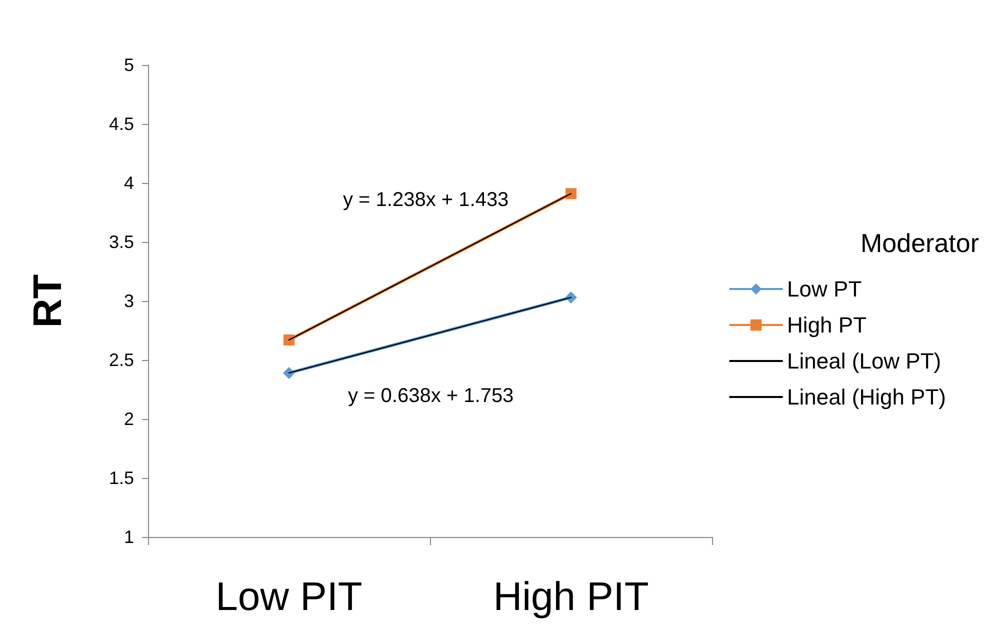 The image size is (999, 635). Describe the element at coordinates (866, 397) in the screenshot. I see `legend-label: Lineal (High PT)` at that location.